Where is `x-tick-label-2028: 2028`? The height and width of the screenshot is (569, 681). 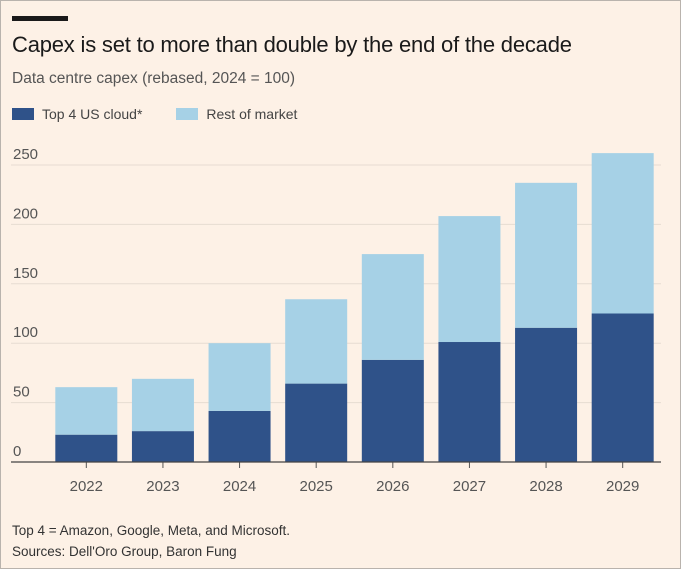
x-tick-label-2028: 2028 is located at coordinates (545, 486).